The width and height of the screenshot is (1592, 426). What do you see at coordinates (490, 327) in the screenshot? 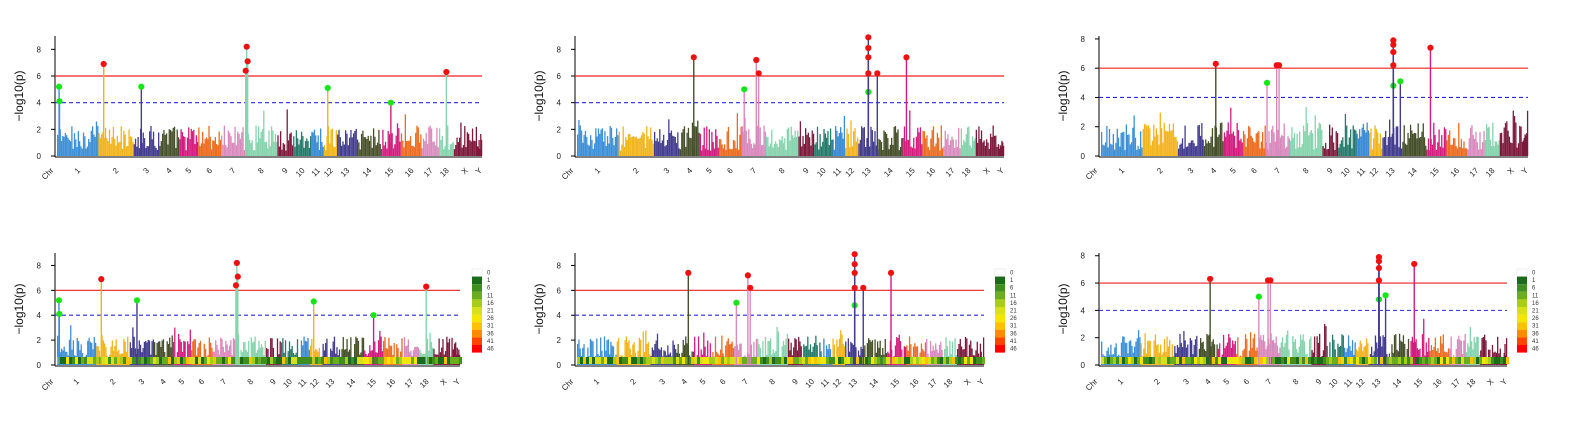
I see `legend-label: 31` at bounding box center [490, 327].